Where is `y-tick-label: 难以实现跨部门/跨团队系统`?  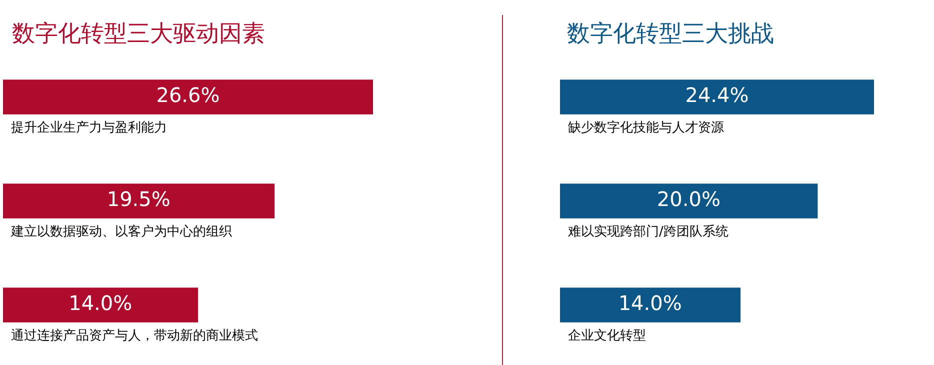
y-tick-label: 难以实现跨部门/跨团队系统 is located at coordinates (647, 231).